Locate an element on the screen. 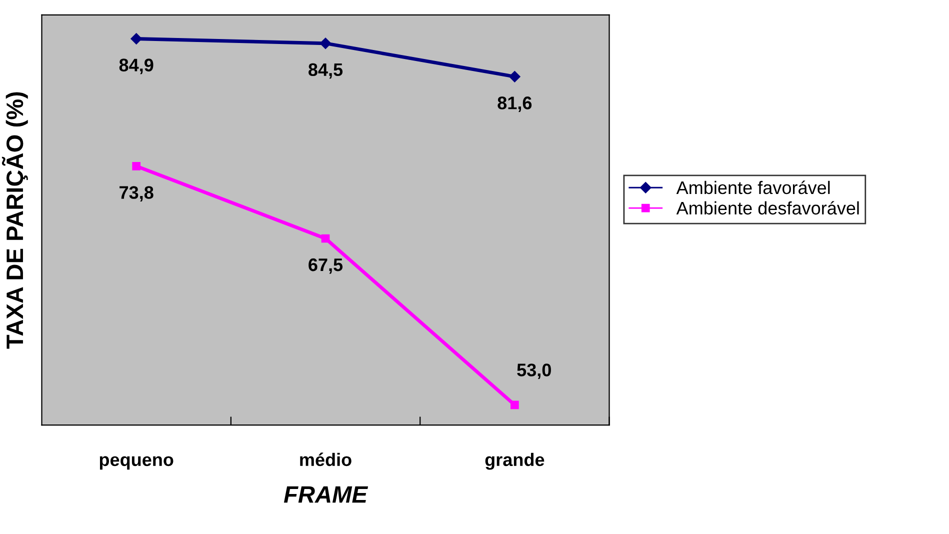  x-tick-label: pequeno is located at coordinates (137, 463).